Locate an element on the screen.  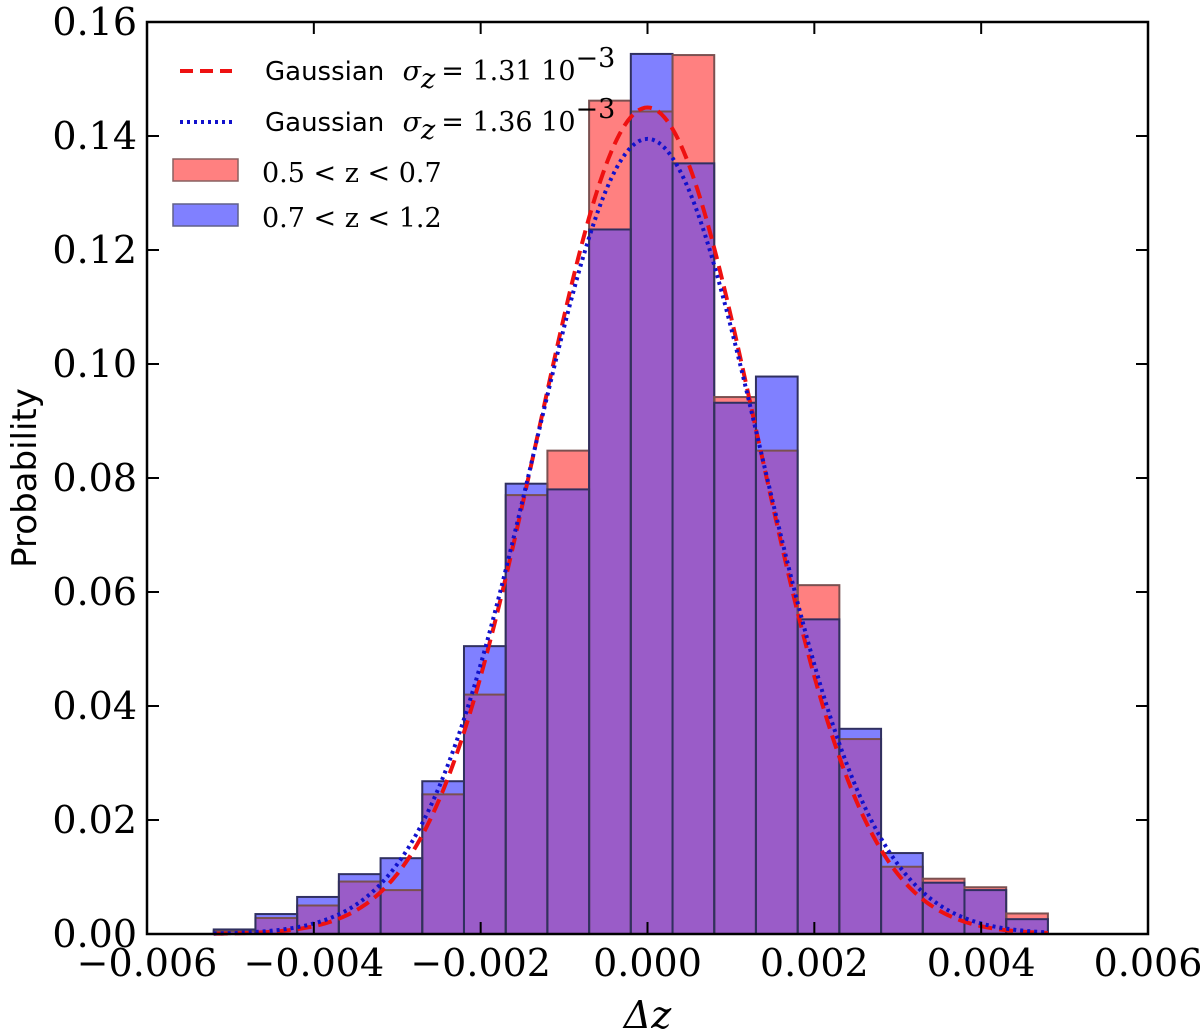
legend-swatch-red is located at coordinates (205, 170).